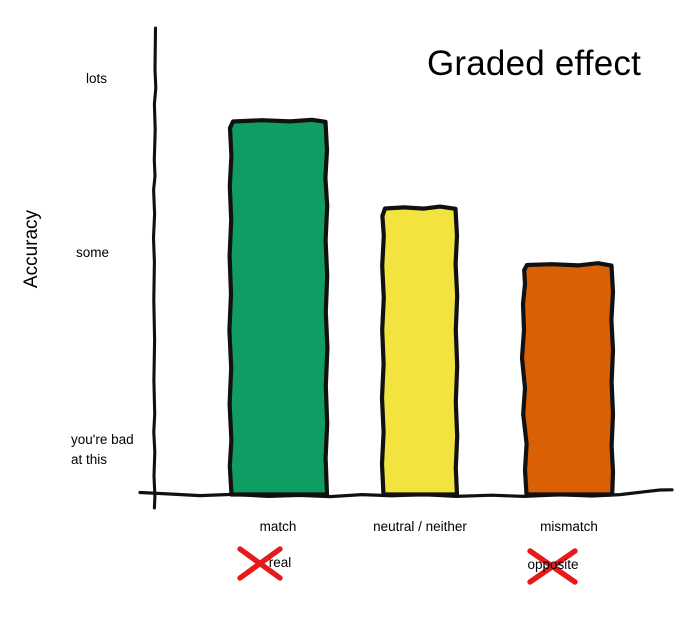 This screenshot has width=696, height=621. I want to click on bar-match, so click(278, 307).